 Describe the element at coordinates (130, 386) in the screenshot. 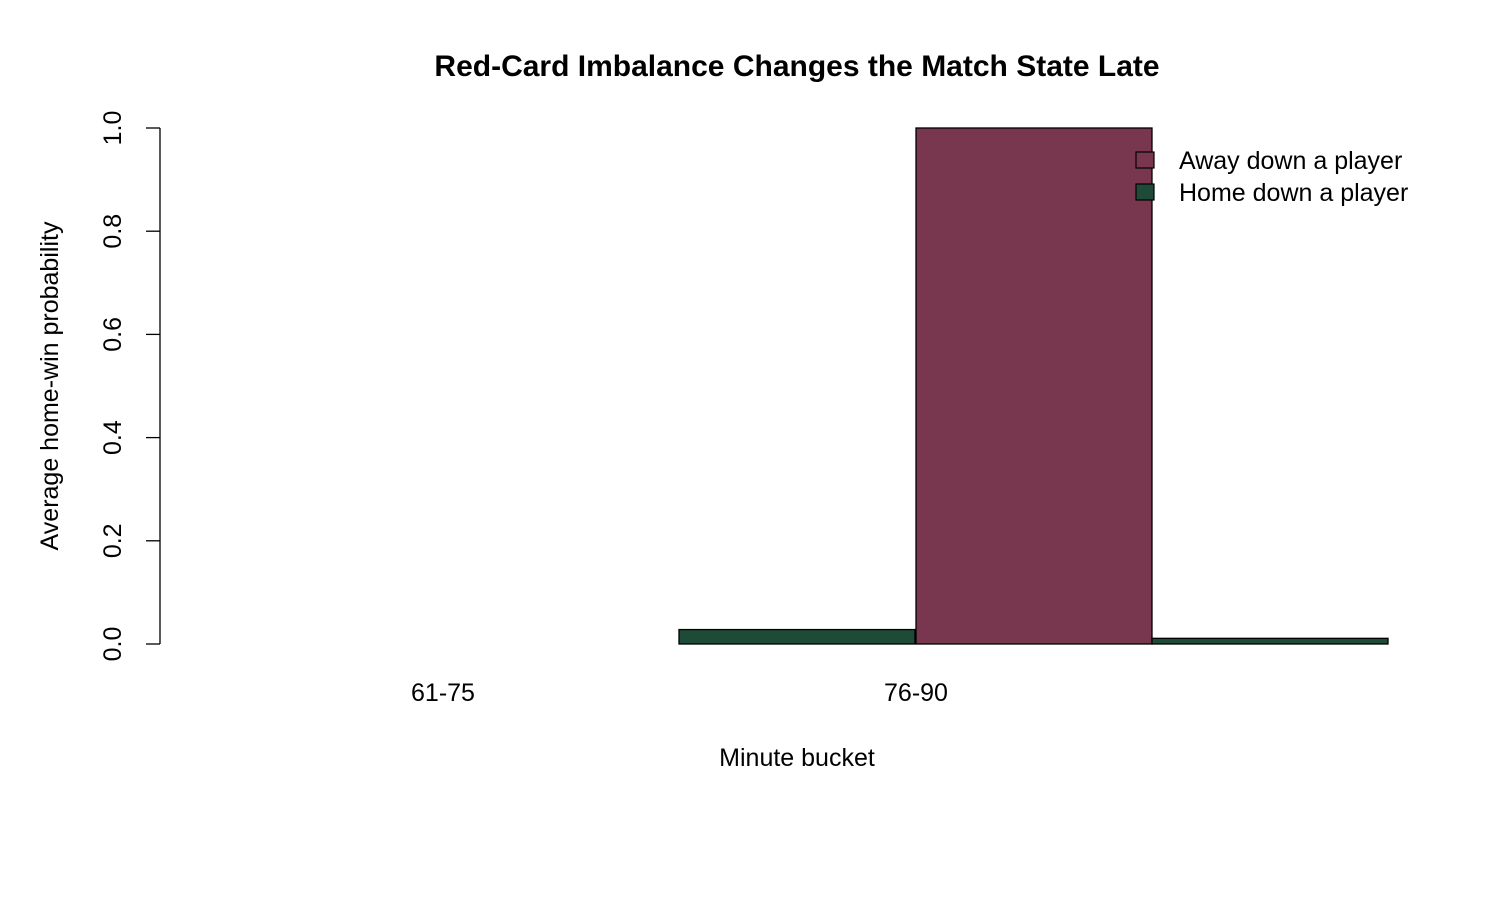

I see `y-axis: 0.0 0.2 0.4 0.6 0.8 1.0` at that location.